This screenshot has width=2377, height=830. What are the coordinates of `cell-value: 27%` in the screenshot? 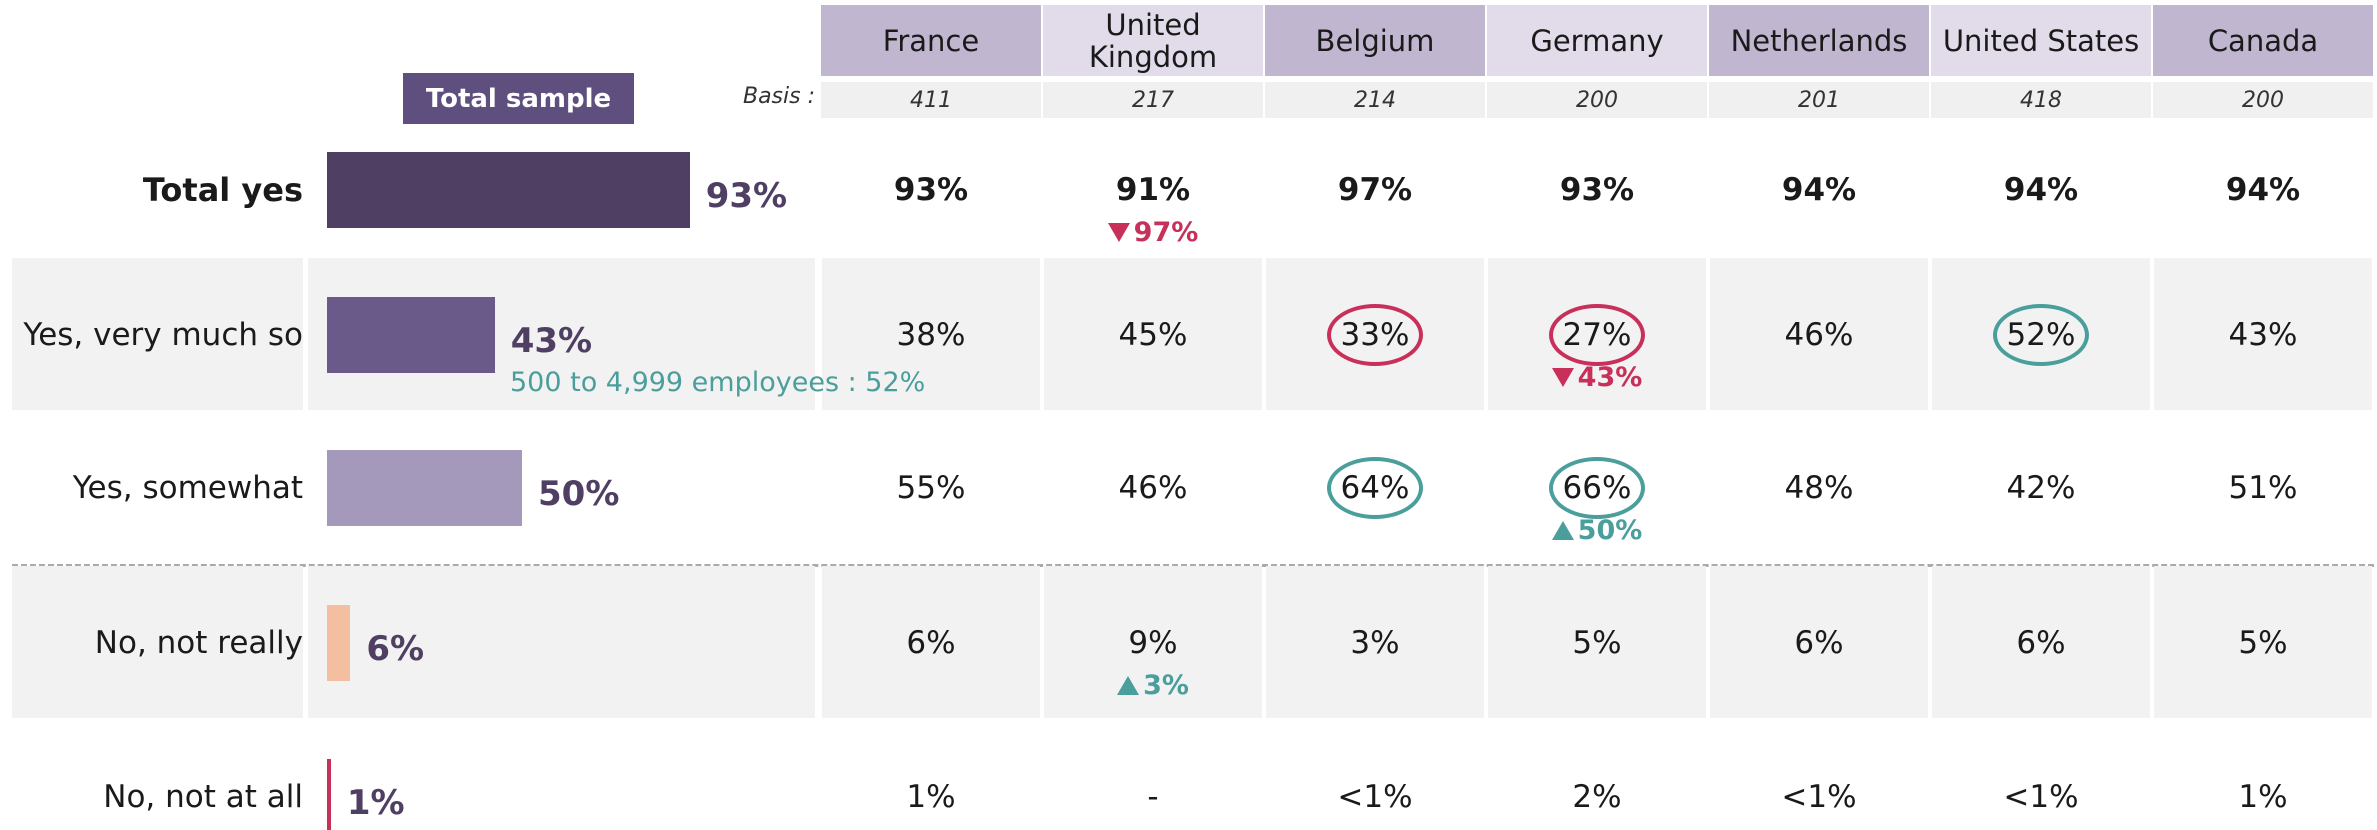 It's located at (1597, 335).